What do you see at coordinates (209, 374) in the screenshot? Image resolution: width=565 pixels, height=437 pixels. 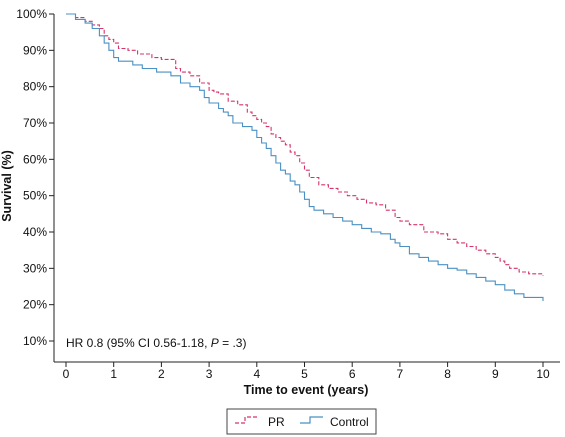 I see `x-tick-label: 3` at bounding box center [209, 374].